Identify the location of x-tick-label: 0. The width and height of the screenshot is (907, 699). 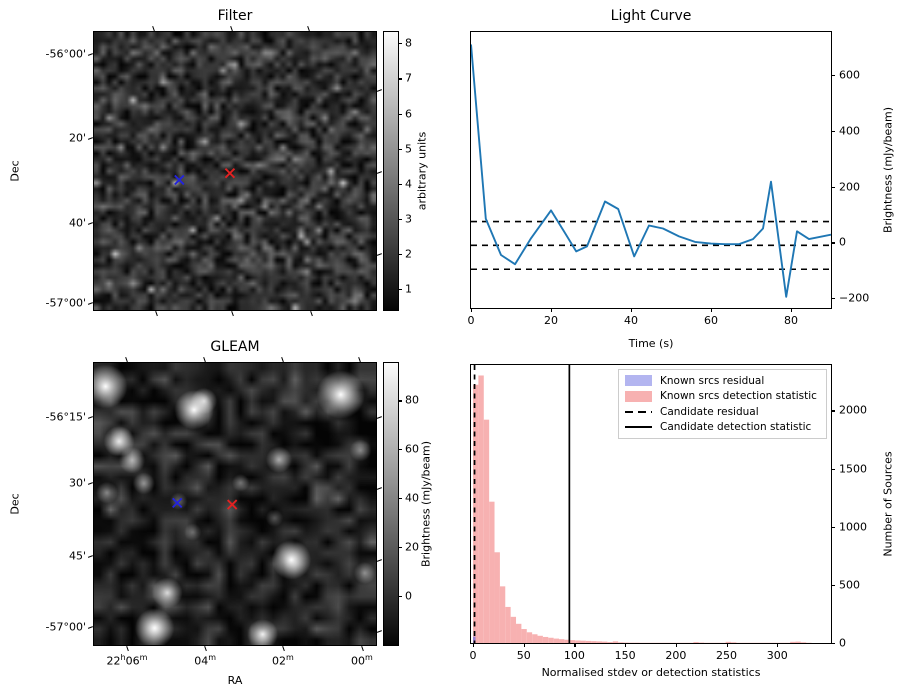
(473, 655).